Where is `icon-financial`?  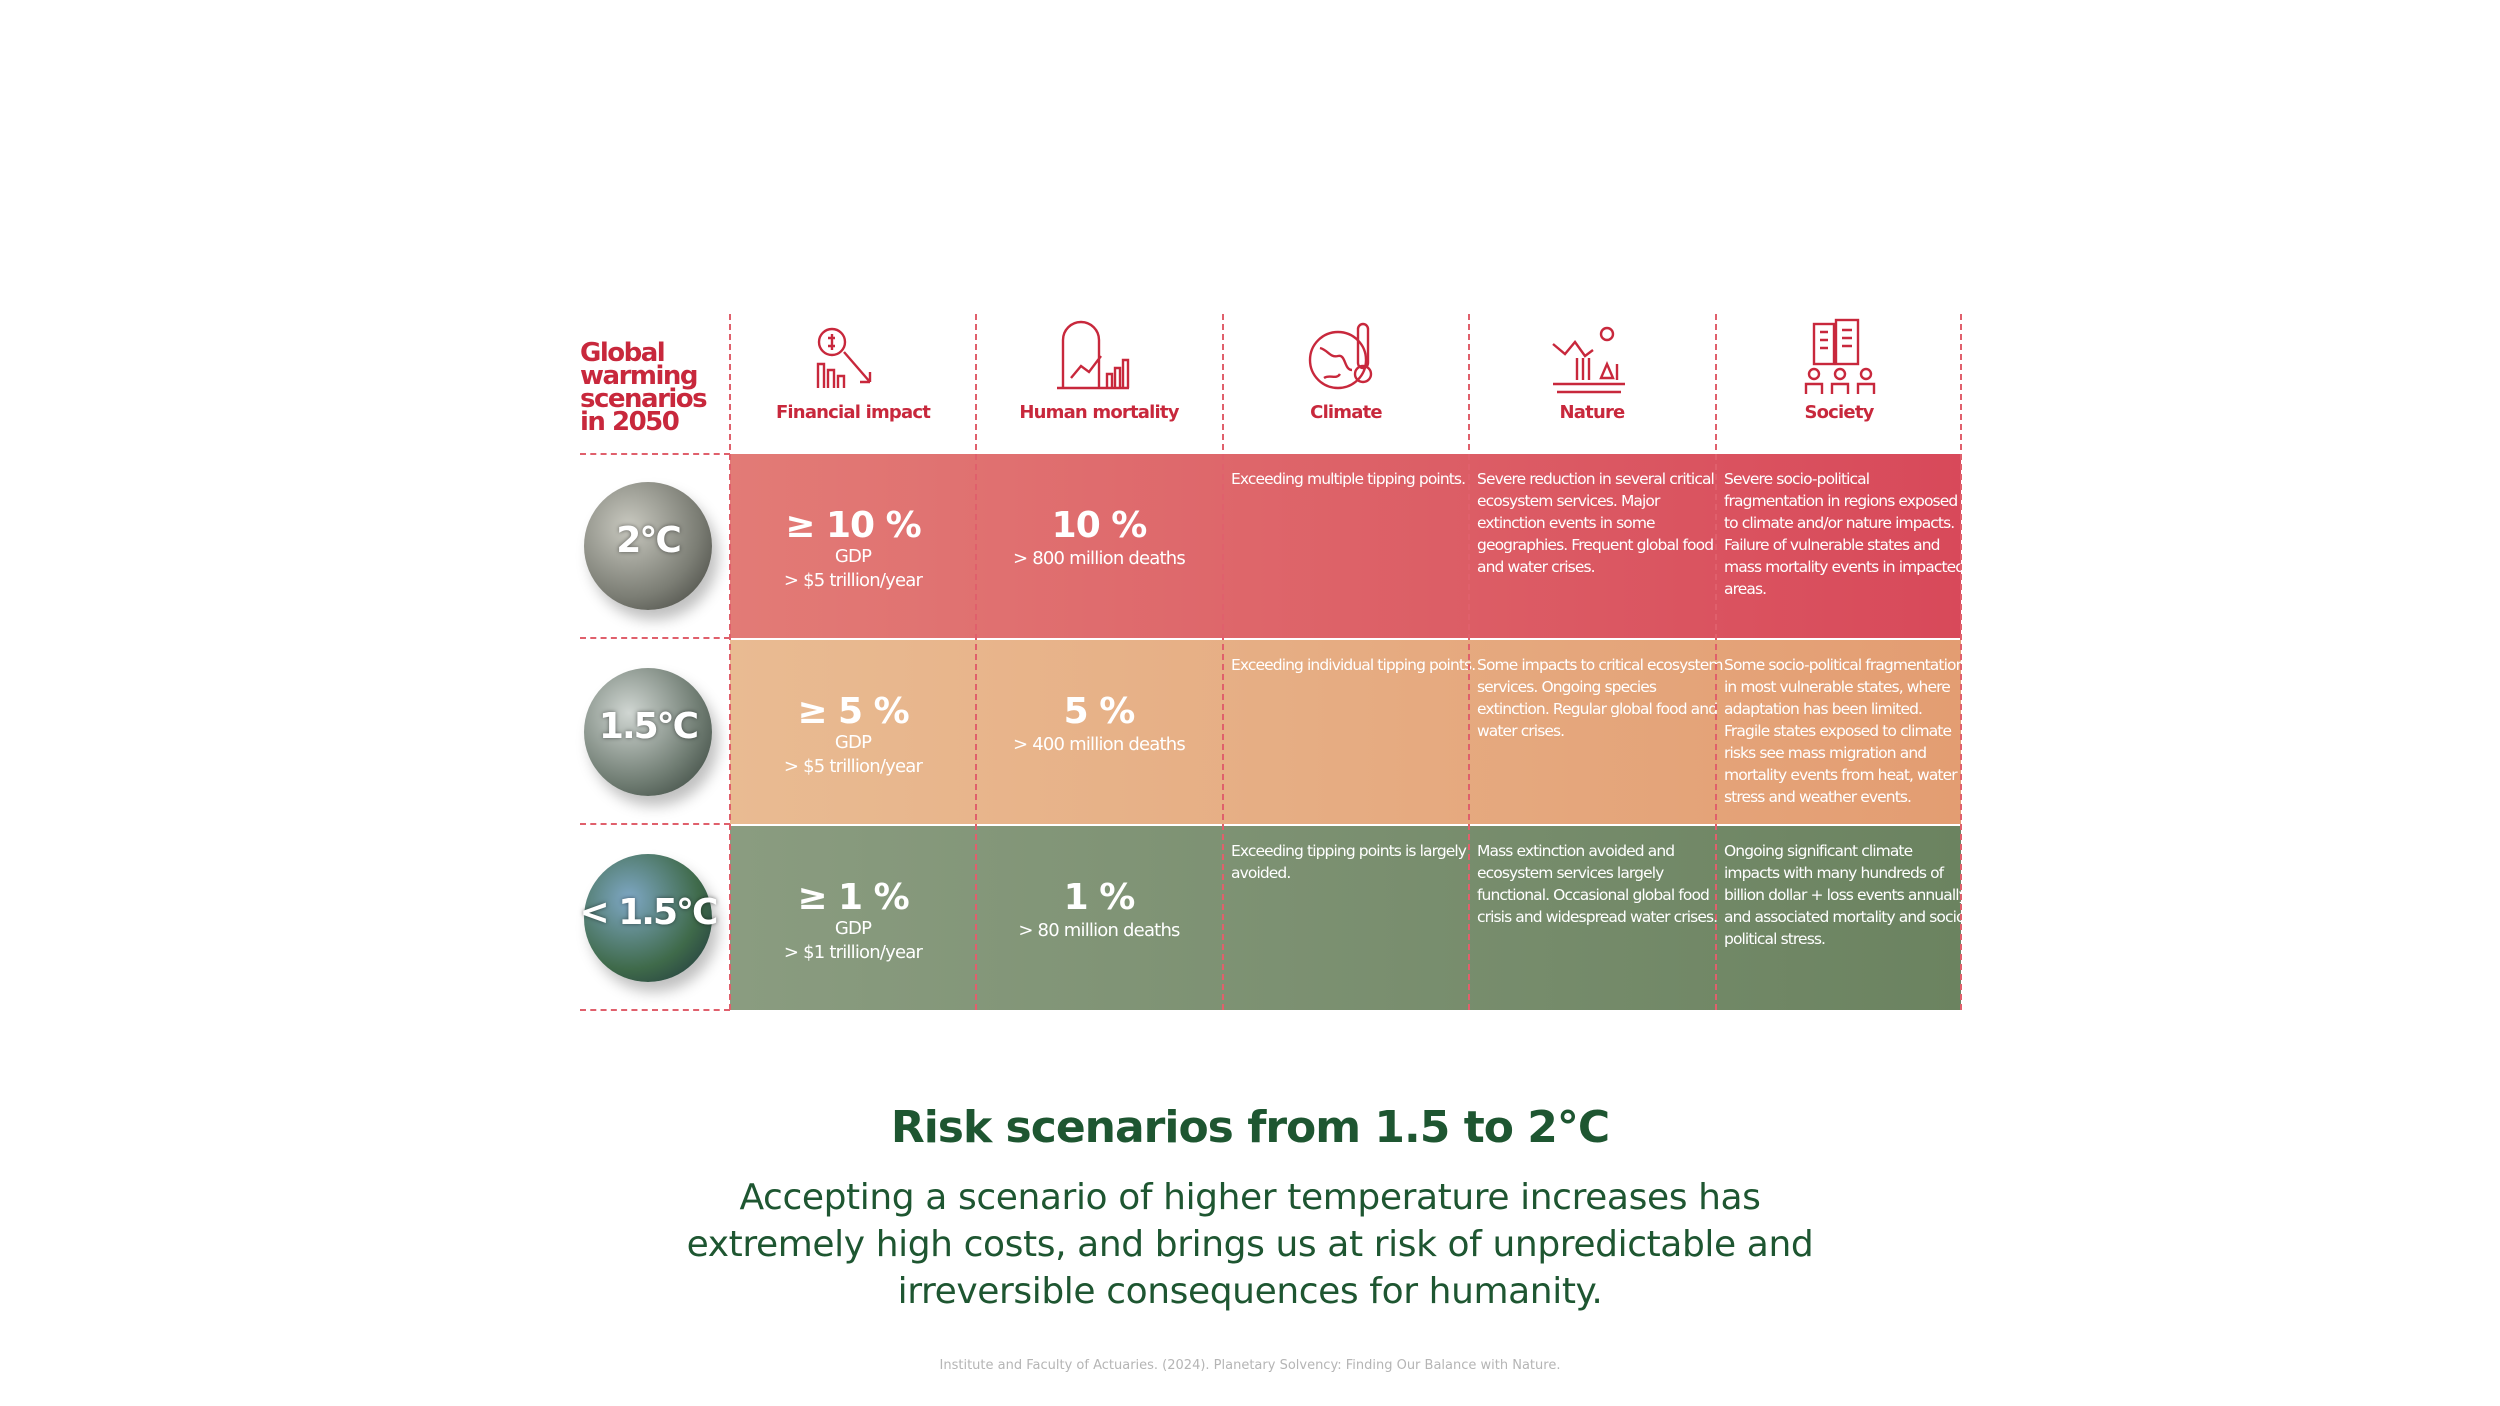 icon-financial is located at coordinates (844, 357).